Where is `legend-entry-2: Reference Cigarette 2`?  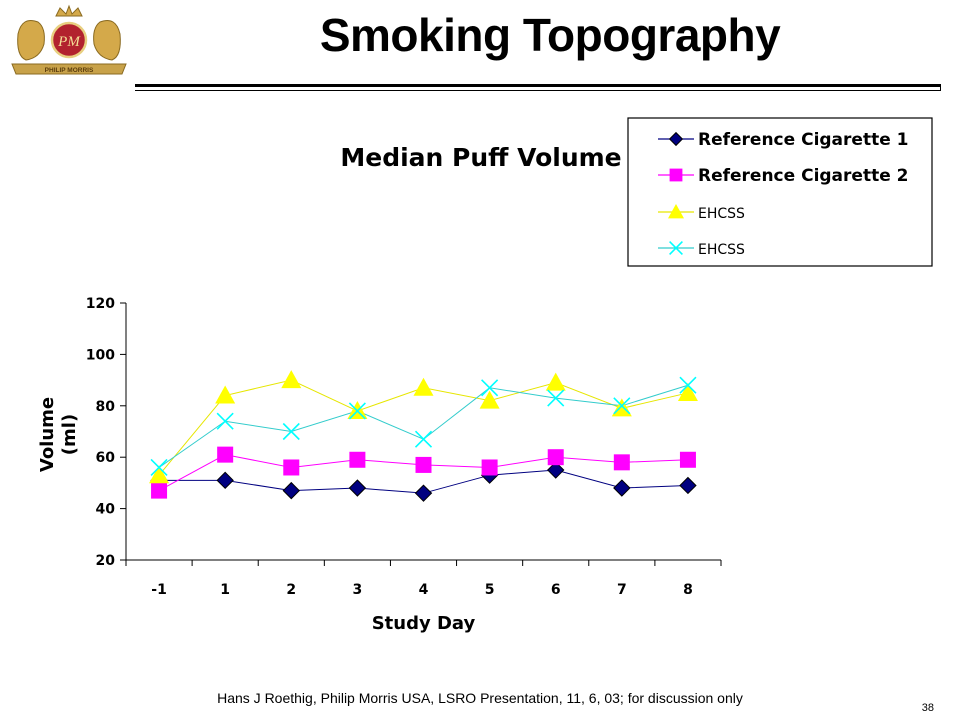
legend-entry-2: Reference Cigarette 2 is located at coordinates (803, 176).